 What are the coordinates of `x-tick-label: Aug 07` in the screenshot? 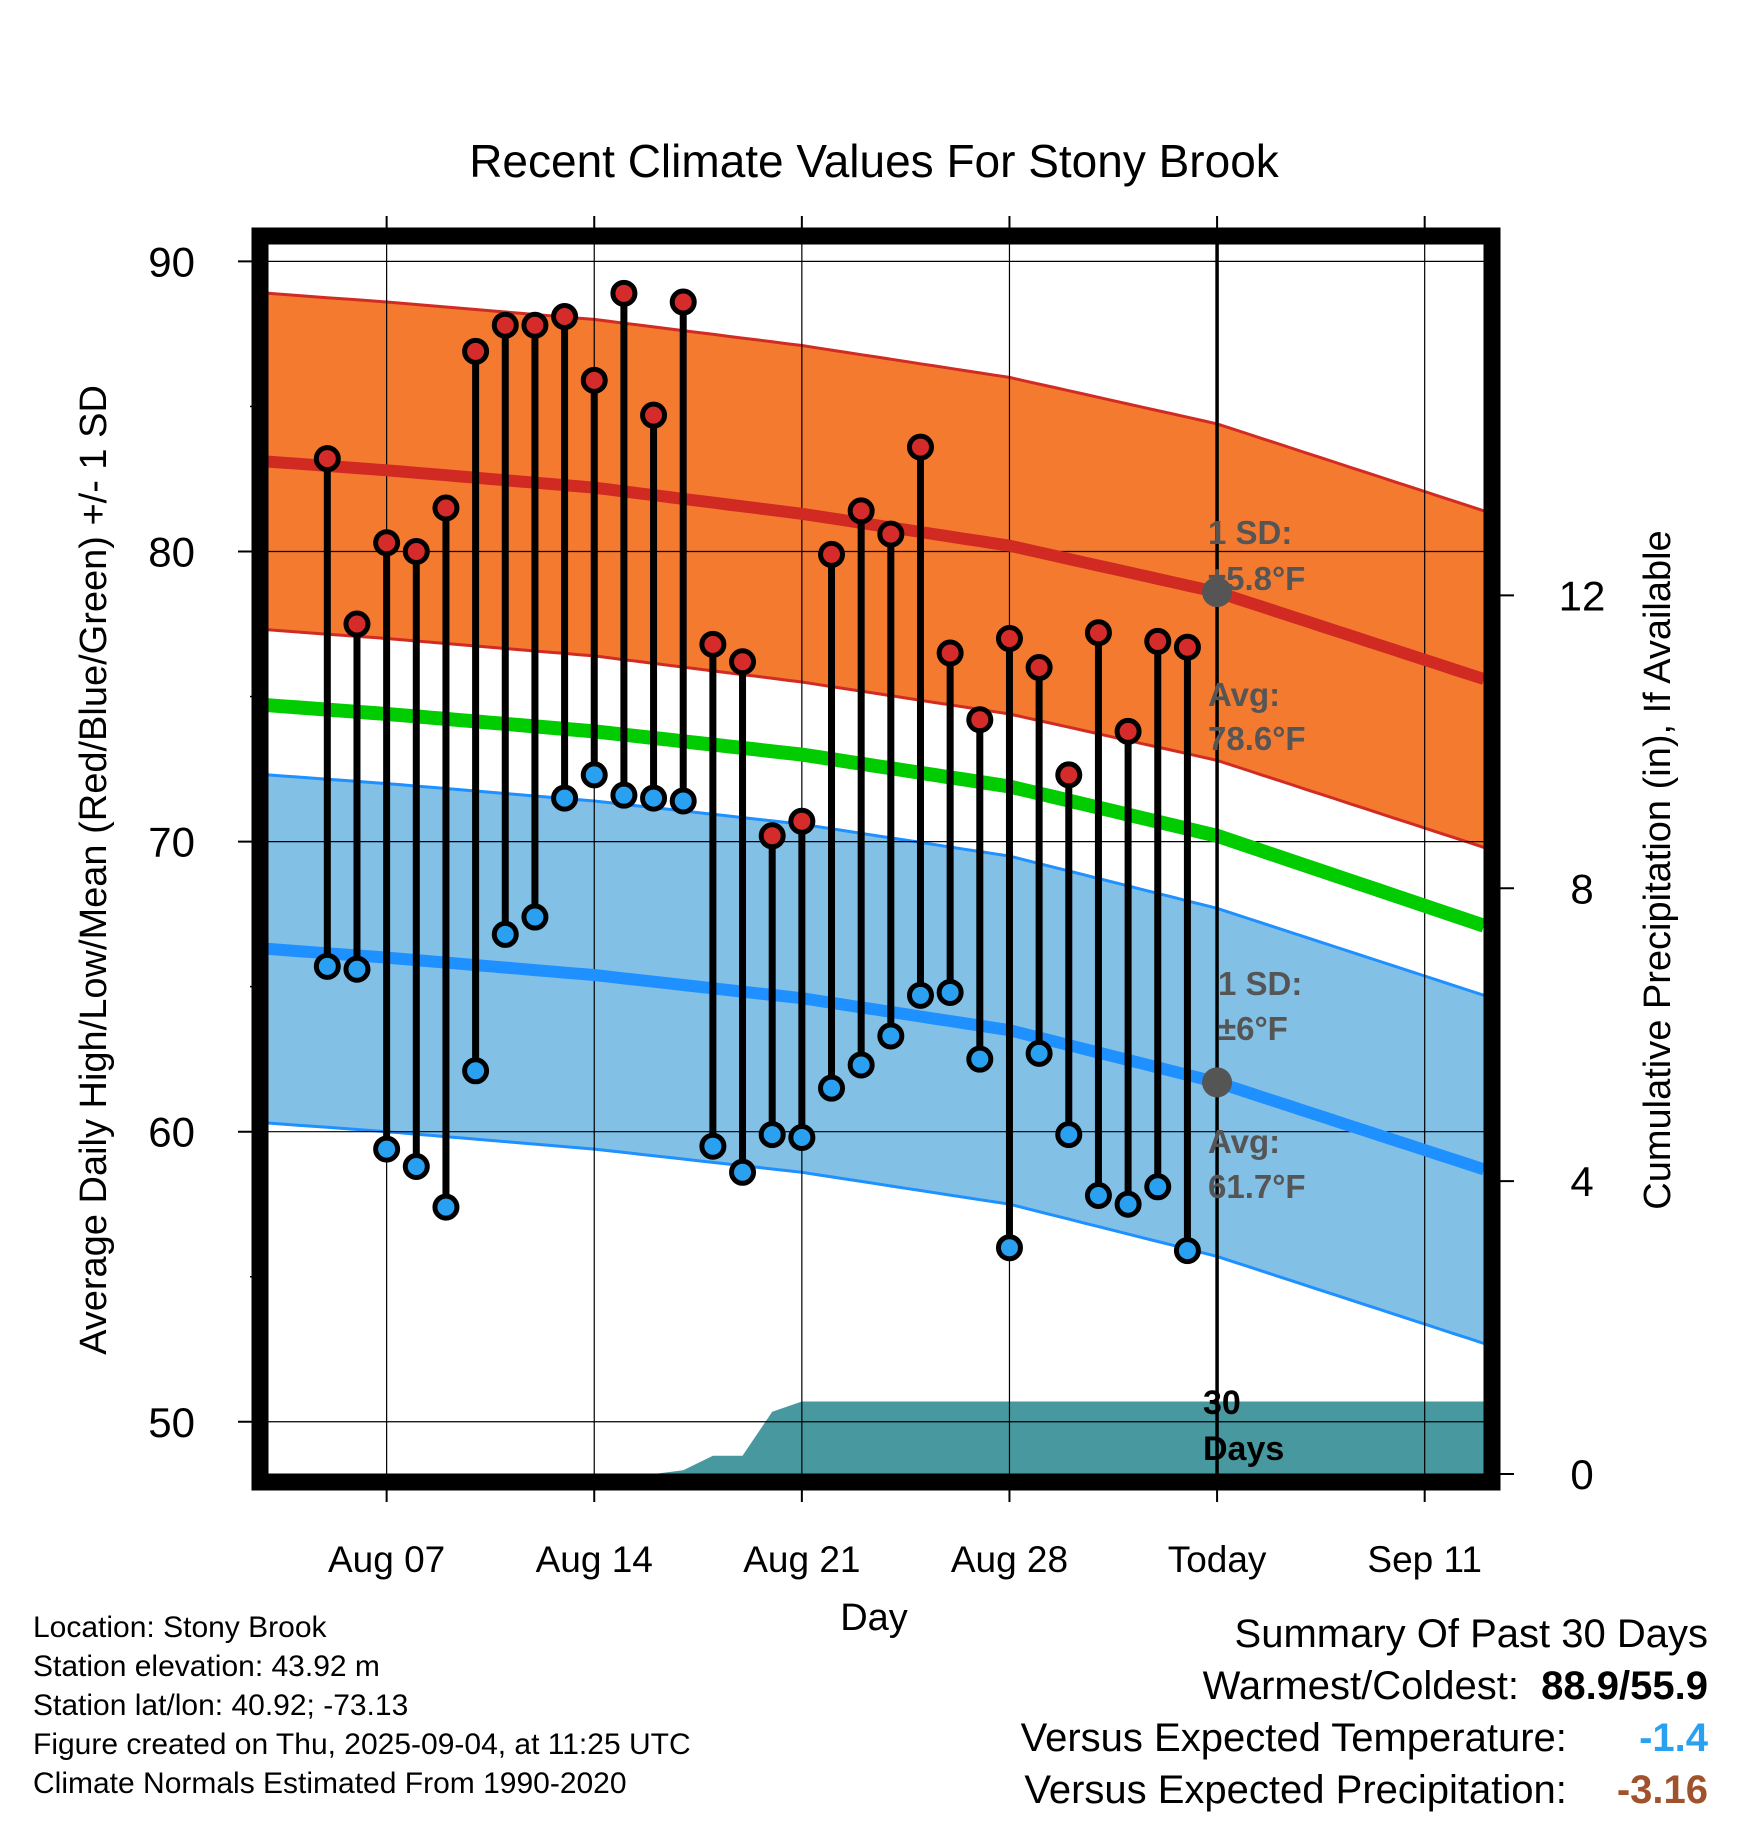 It's located at (386, 1559).